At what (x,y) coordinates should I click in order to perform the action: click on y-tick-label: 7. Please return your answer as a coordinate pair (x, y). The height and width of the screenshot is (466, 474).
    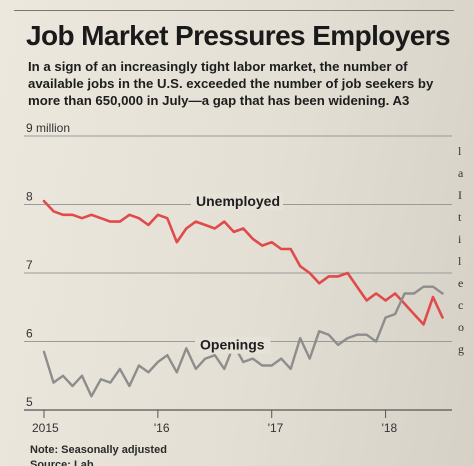
    Looking at the image, I should click on (29, 265).